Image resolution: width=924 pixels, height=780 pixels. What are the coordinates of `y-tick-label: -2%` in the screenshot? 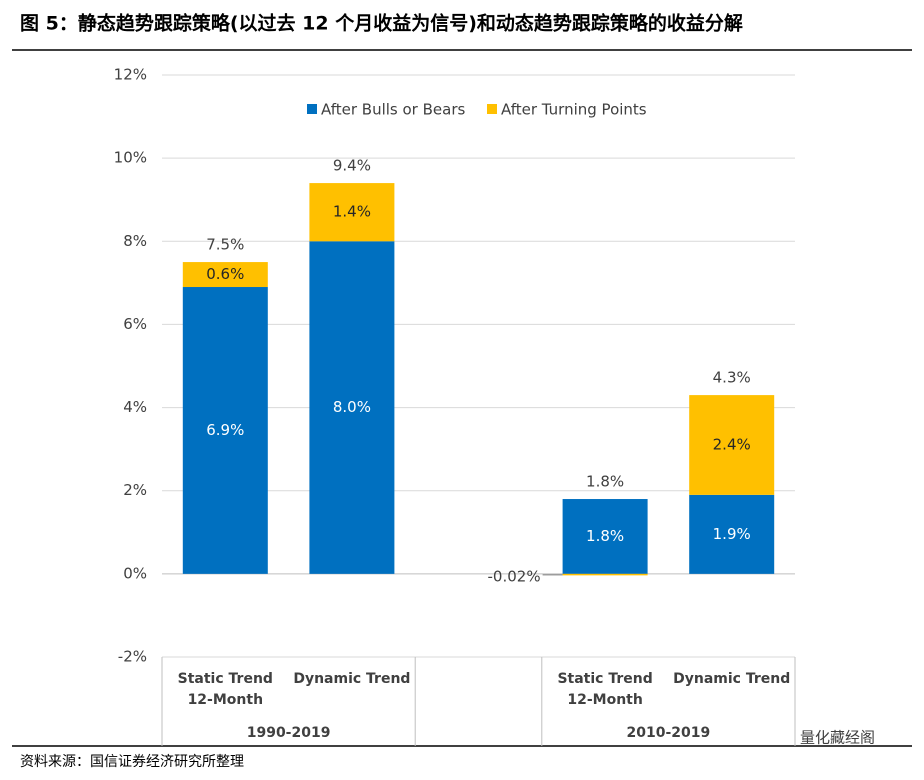 It's located at (132, 657).